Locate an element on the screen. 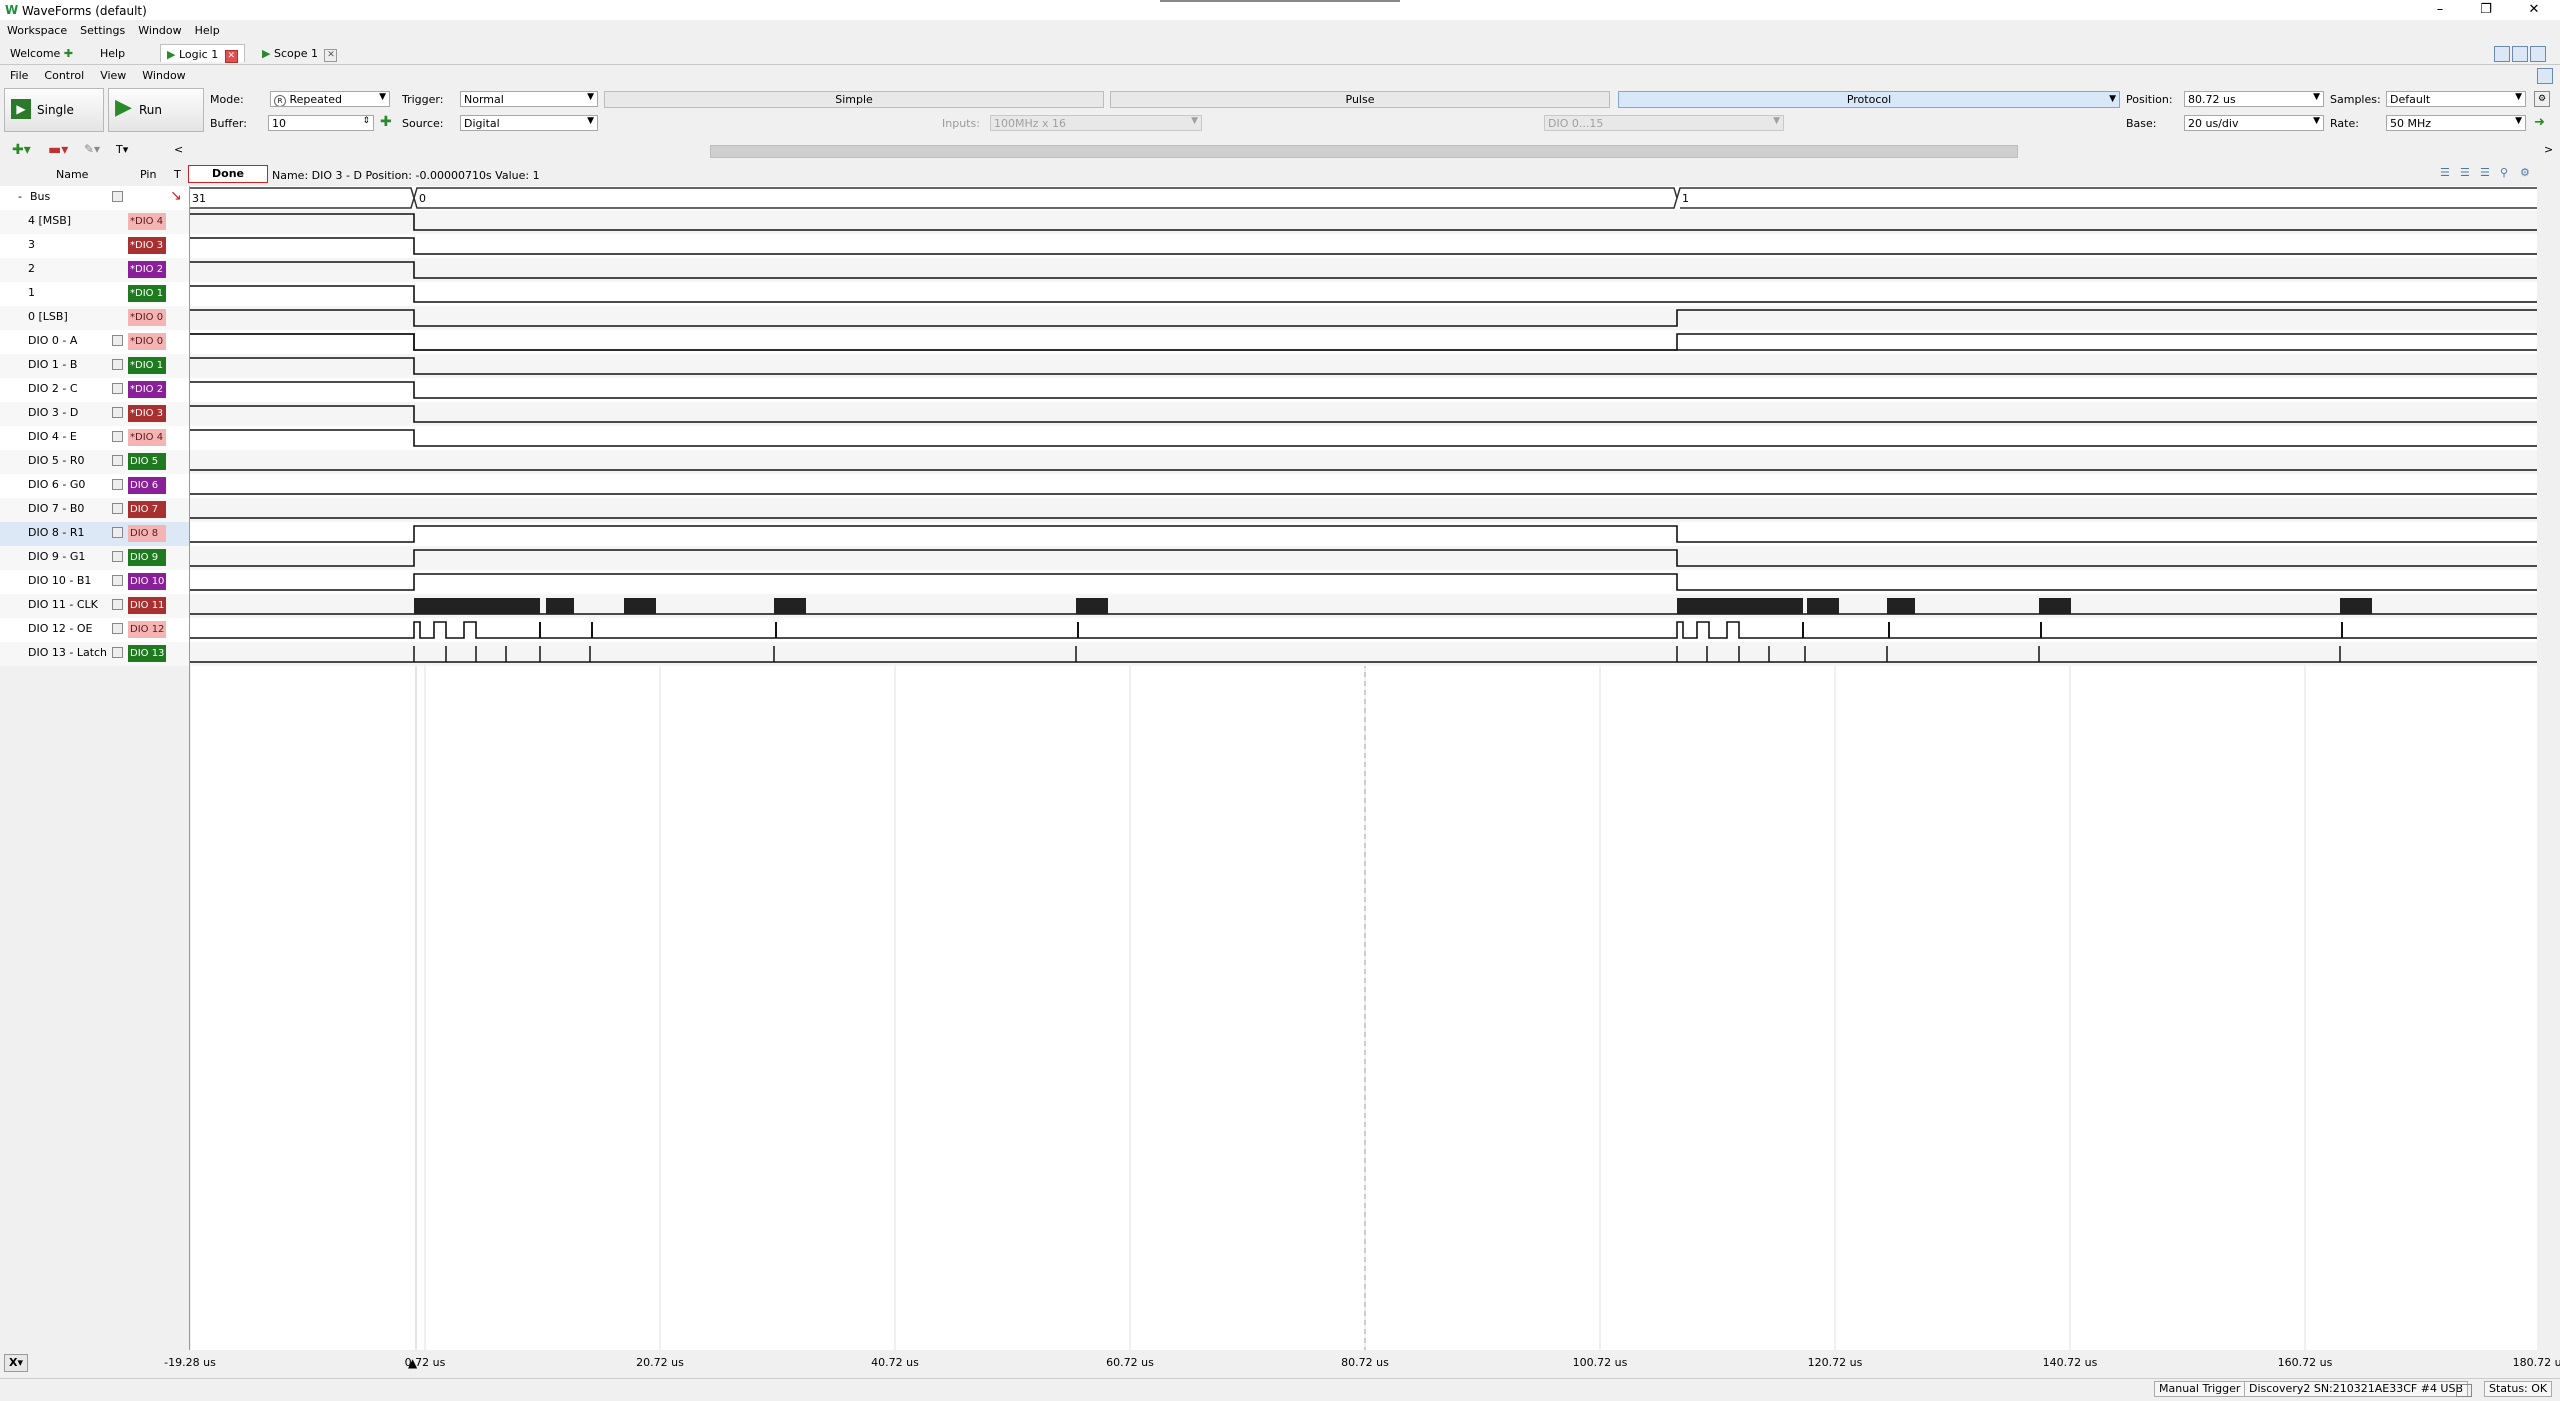 The width and height of the screenshot is (2560, 1401). menu-view: View is located at coordinates (113, 75).